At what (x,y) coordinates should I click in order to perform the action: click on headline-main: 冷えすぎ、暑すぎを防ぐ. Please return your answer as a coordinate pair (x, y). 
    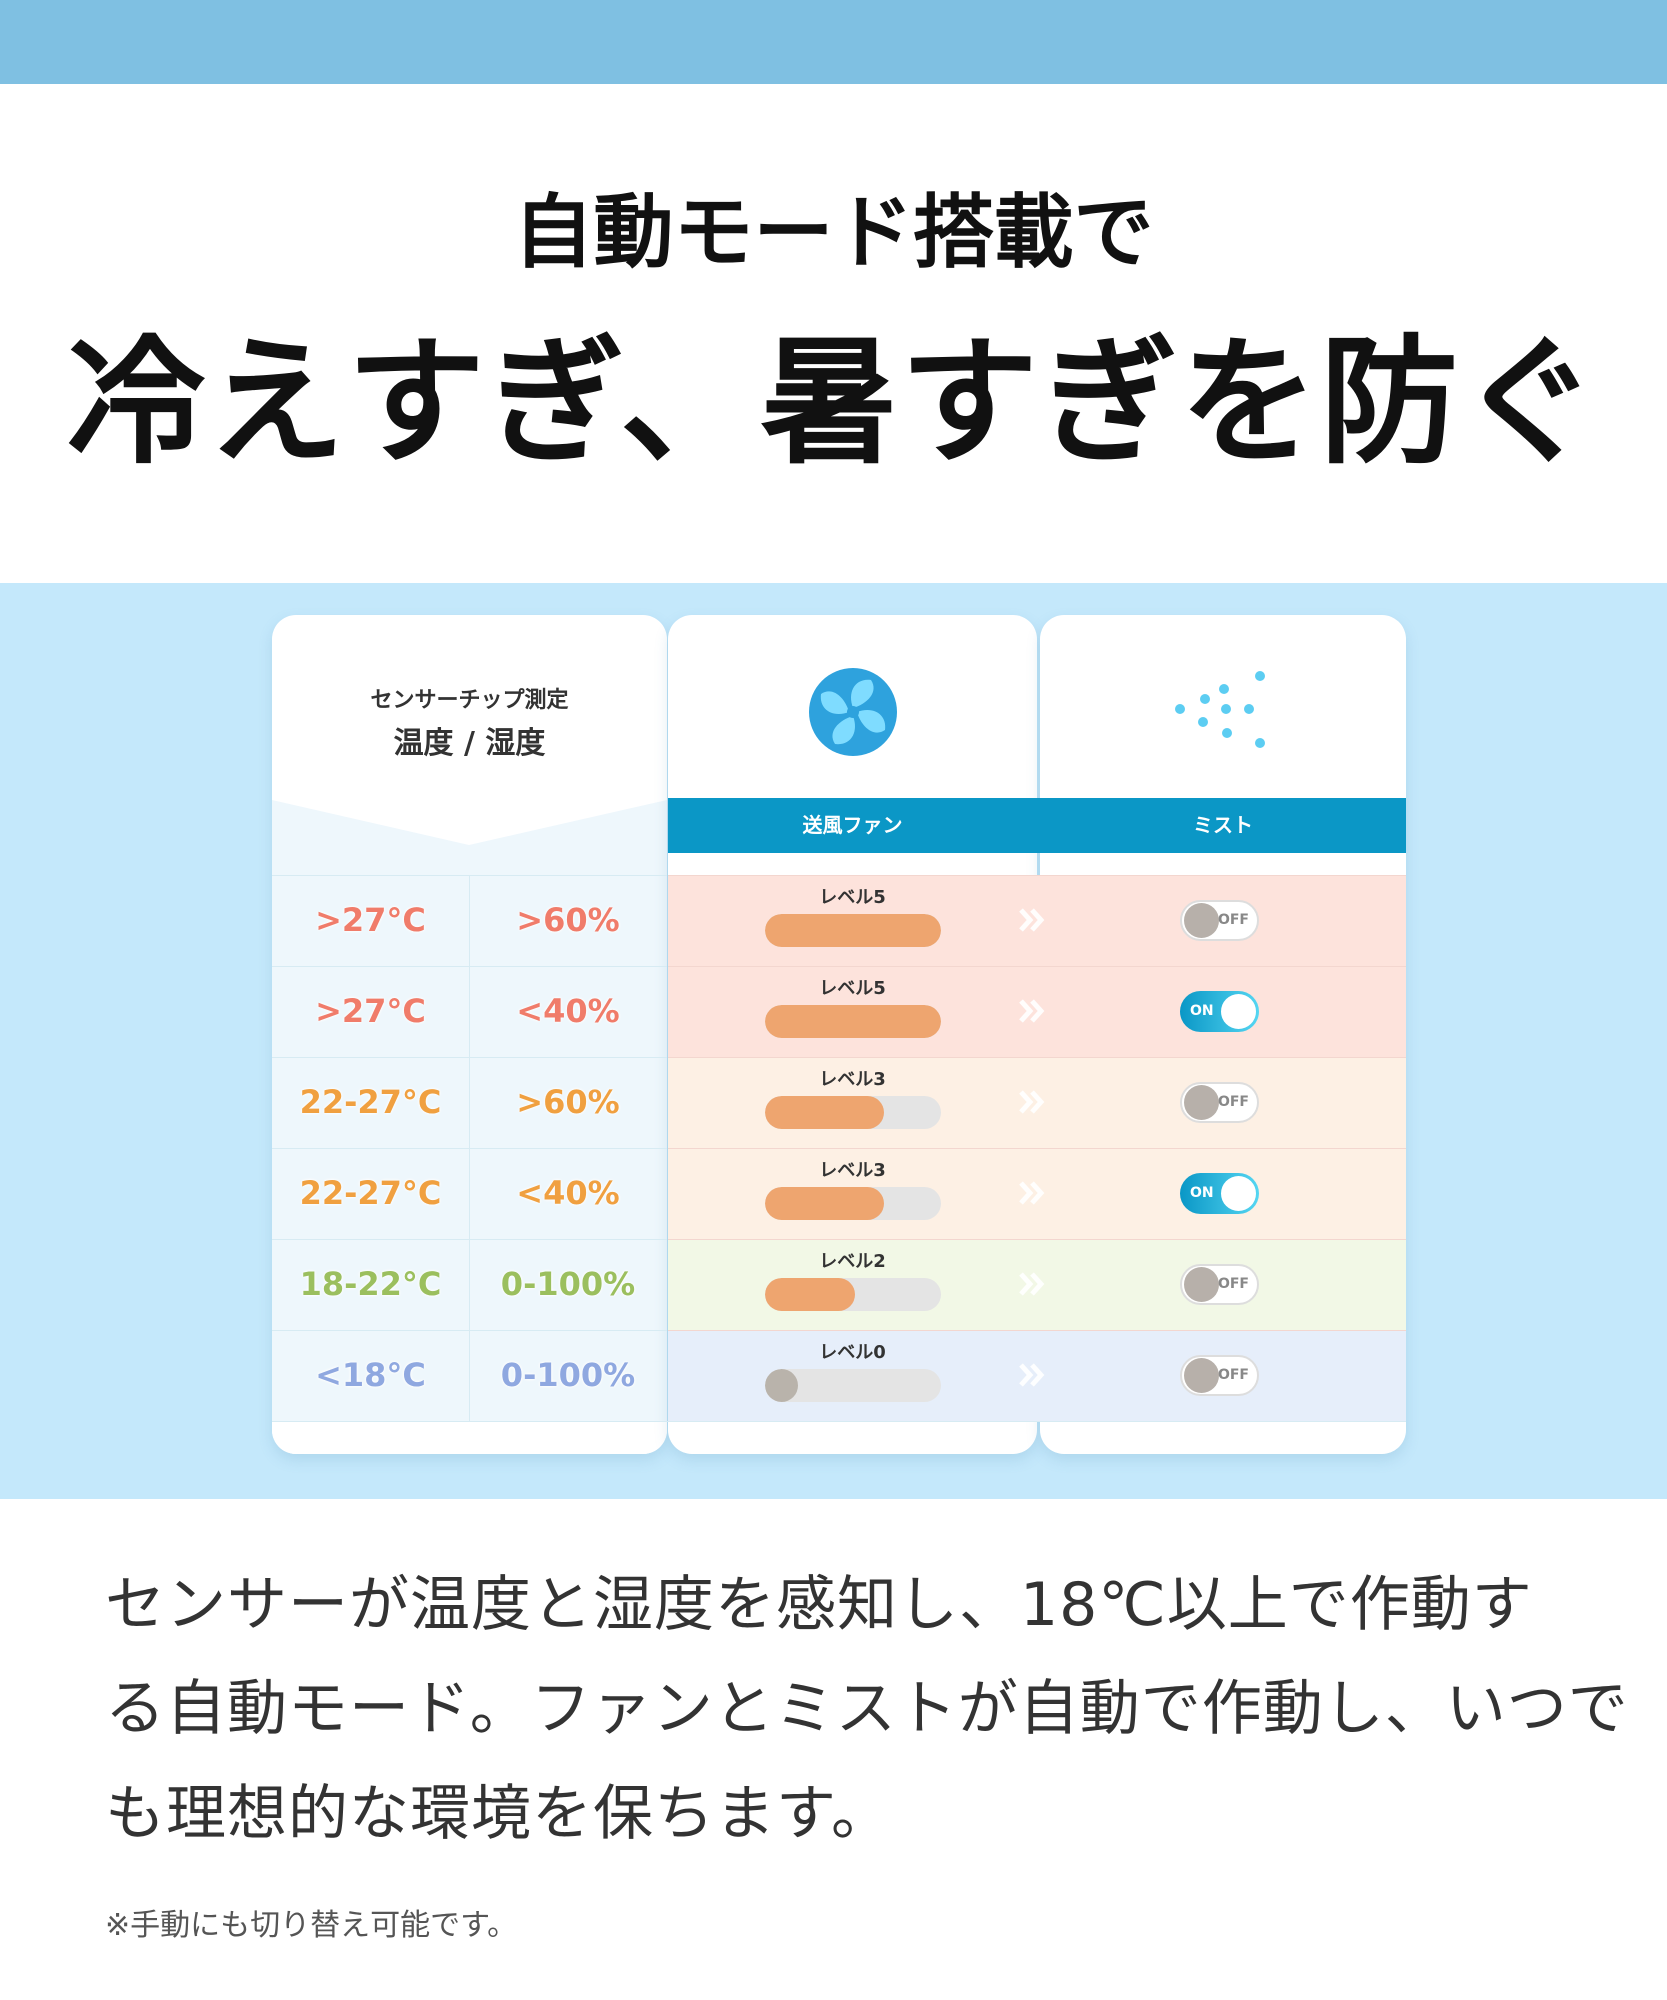
    Looking at the image, I should click on (833, 402).